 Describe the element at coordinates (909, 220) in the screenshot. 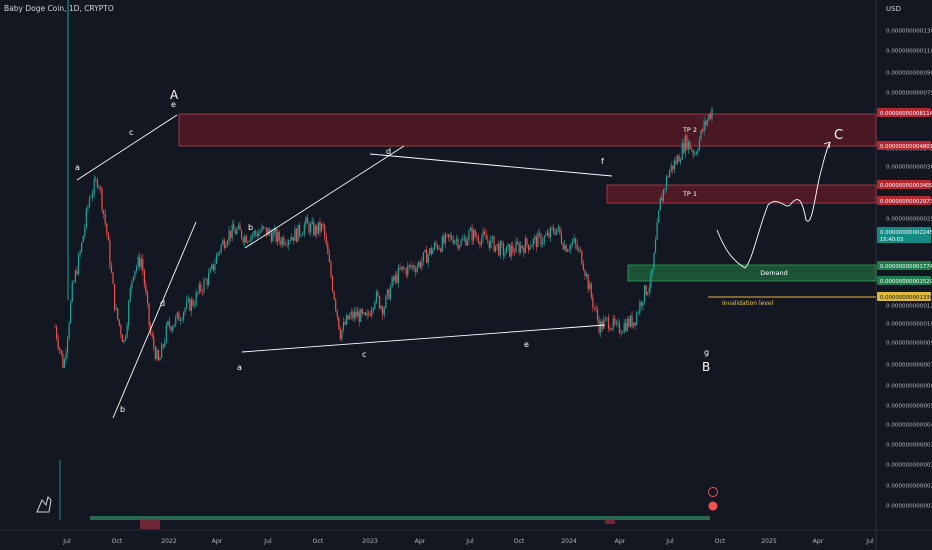

I see `price-axis-tick: 0.000000000025000` at that location.